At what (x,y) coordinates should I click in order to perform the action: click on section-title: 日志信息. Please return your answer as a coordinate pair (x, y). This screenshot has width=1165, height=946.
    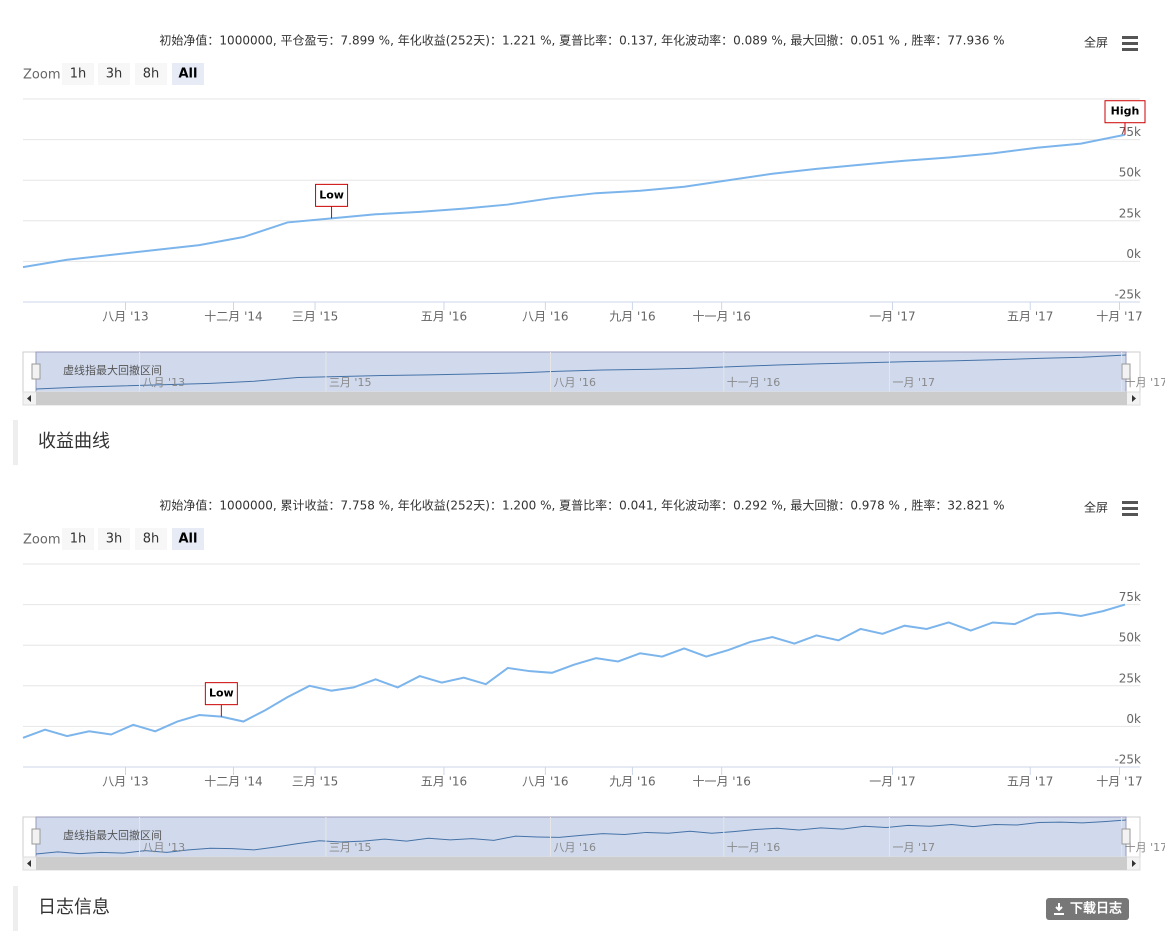
    Looking at the image, I should click on (74, 907).